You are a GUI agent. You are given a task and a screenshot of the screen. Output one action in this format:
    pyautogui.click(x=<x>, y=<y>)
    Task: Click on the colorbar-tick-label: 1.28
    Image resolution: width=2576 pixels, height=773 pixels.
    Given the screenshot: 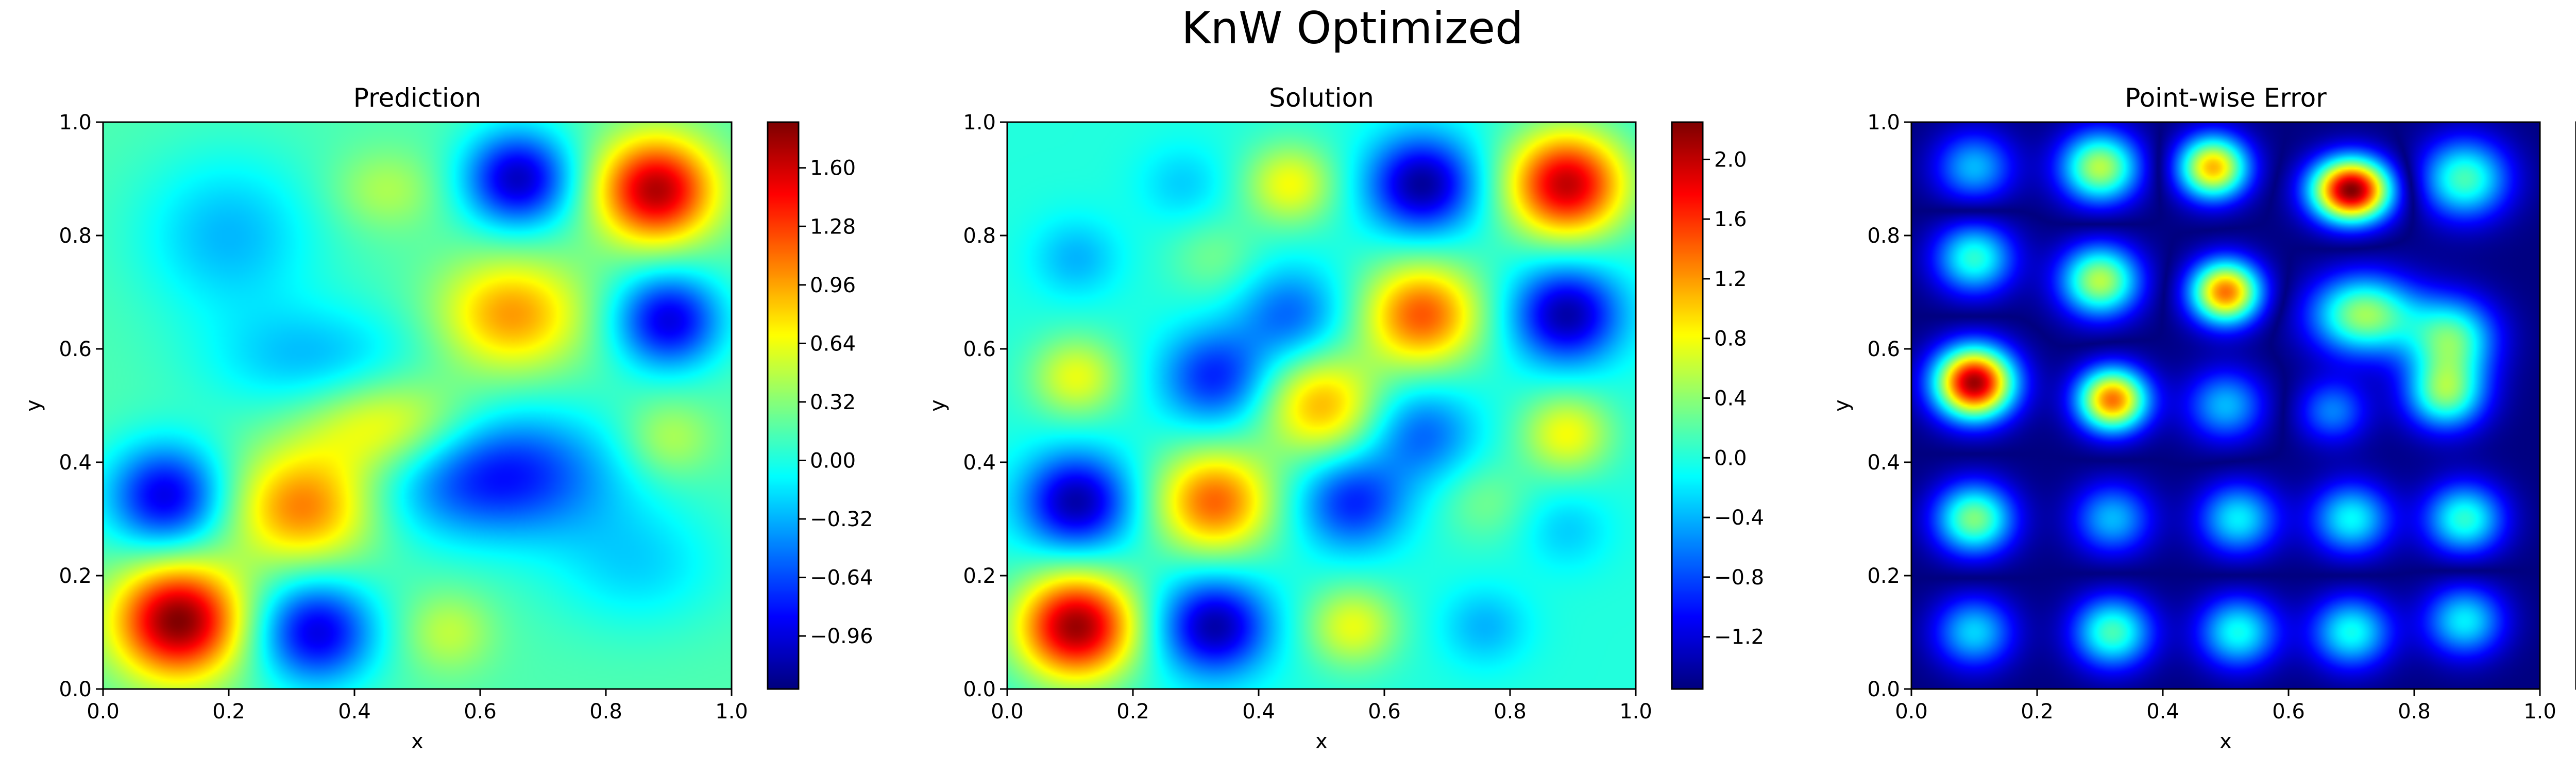 What is the action you would take?
    pyautogui.click(x=833, y=227)
    